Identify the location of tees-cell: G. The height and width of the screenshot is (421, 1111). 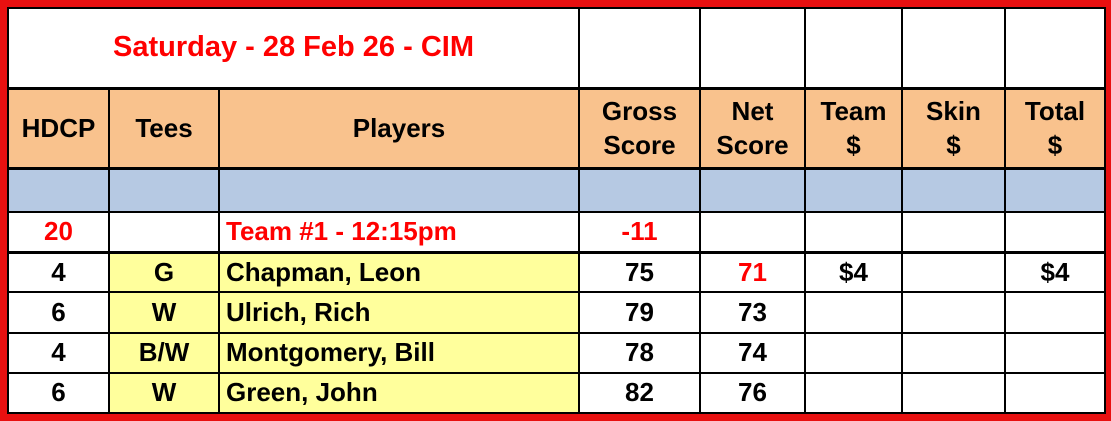
(164, 272).